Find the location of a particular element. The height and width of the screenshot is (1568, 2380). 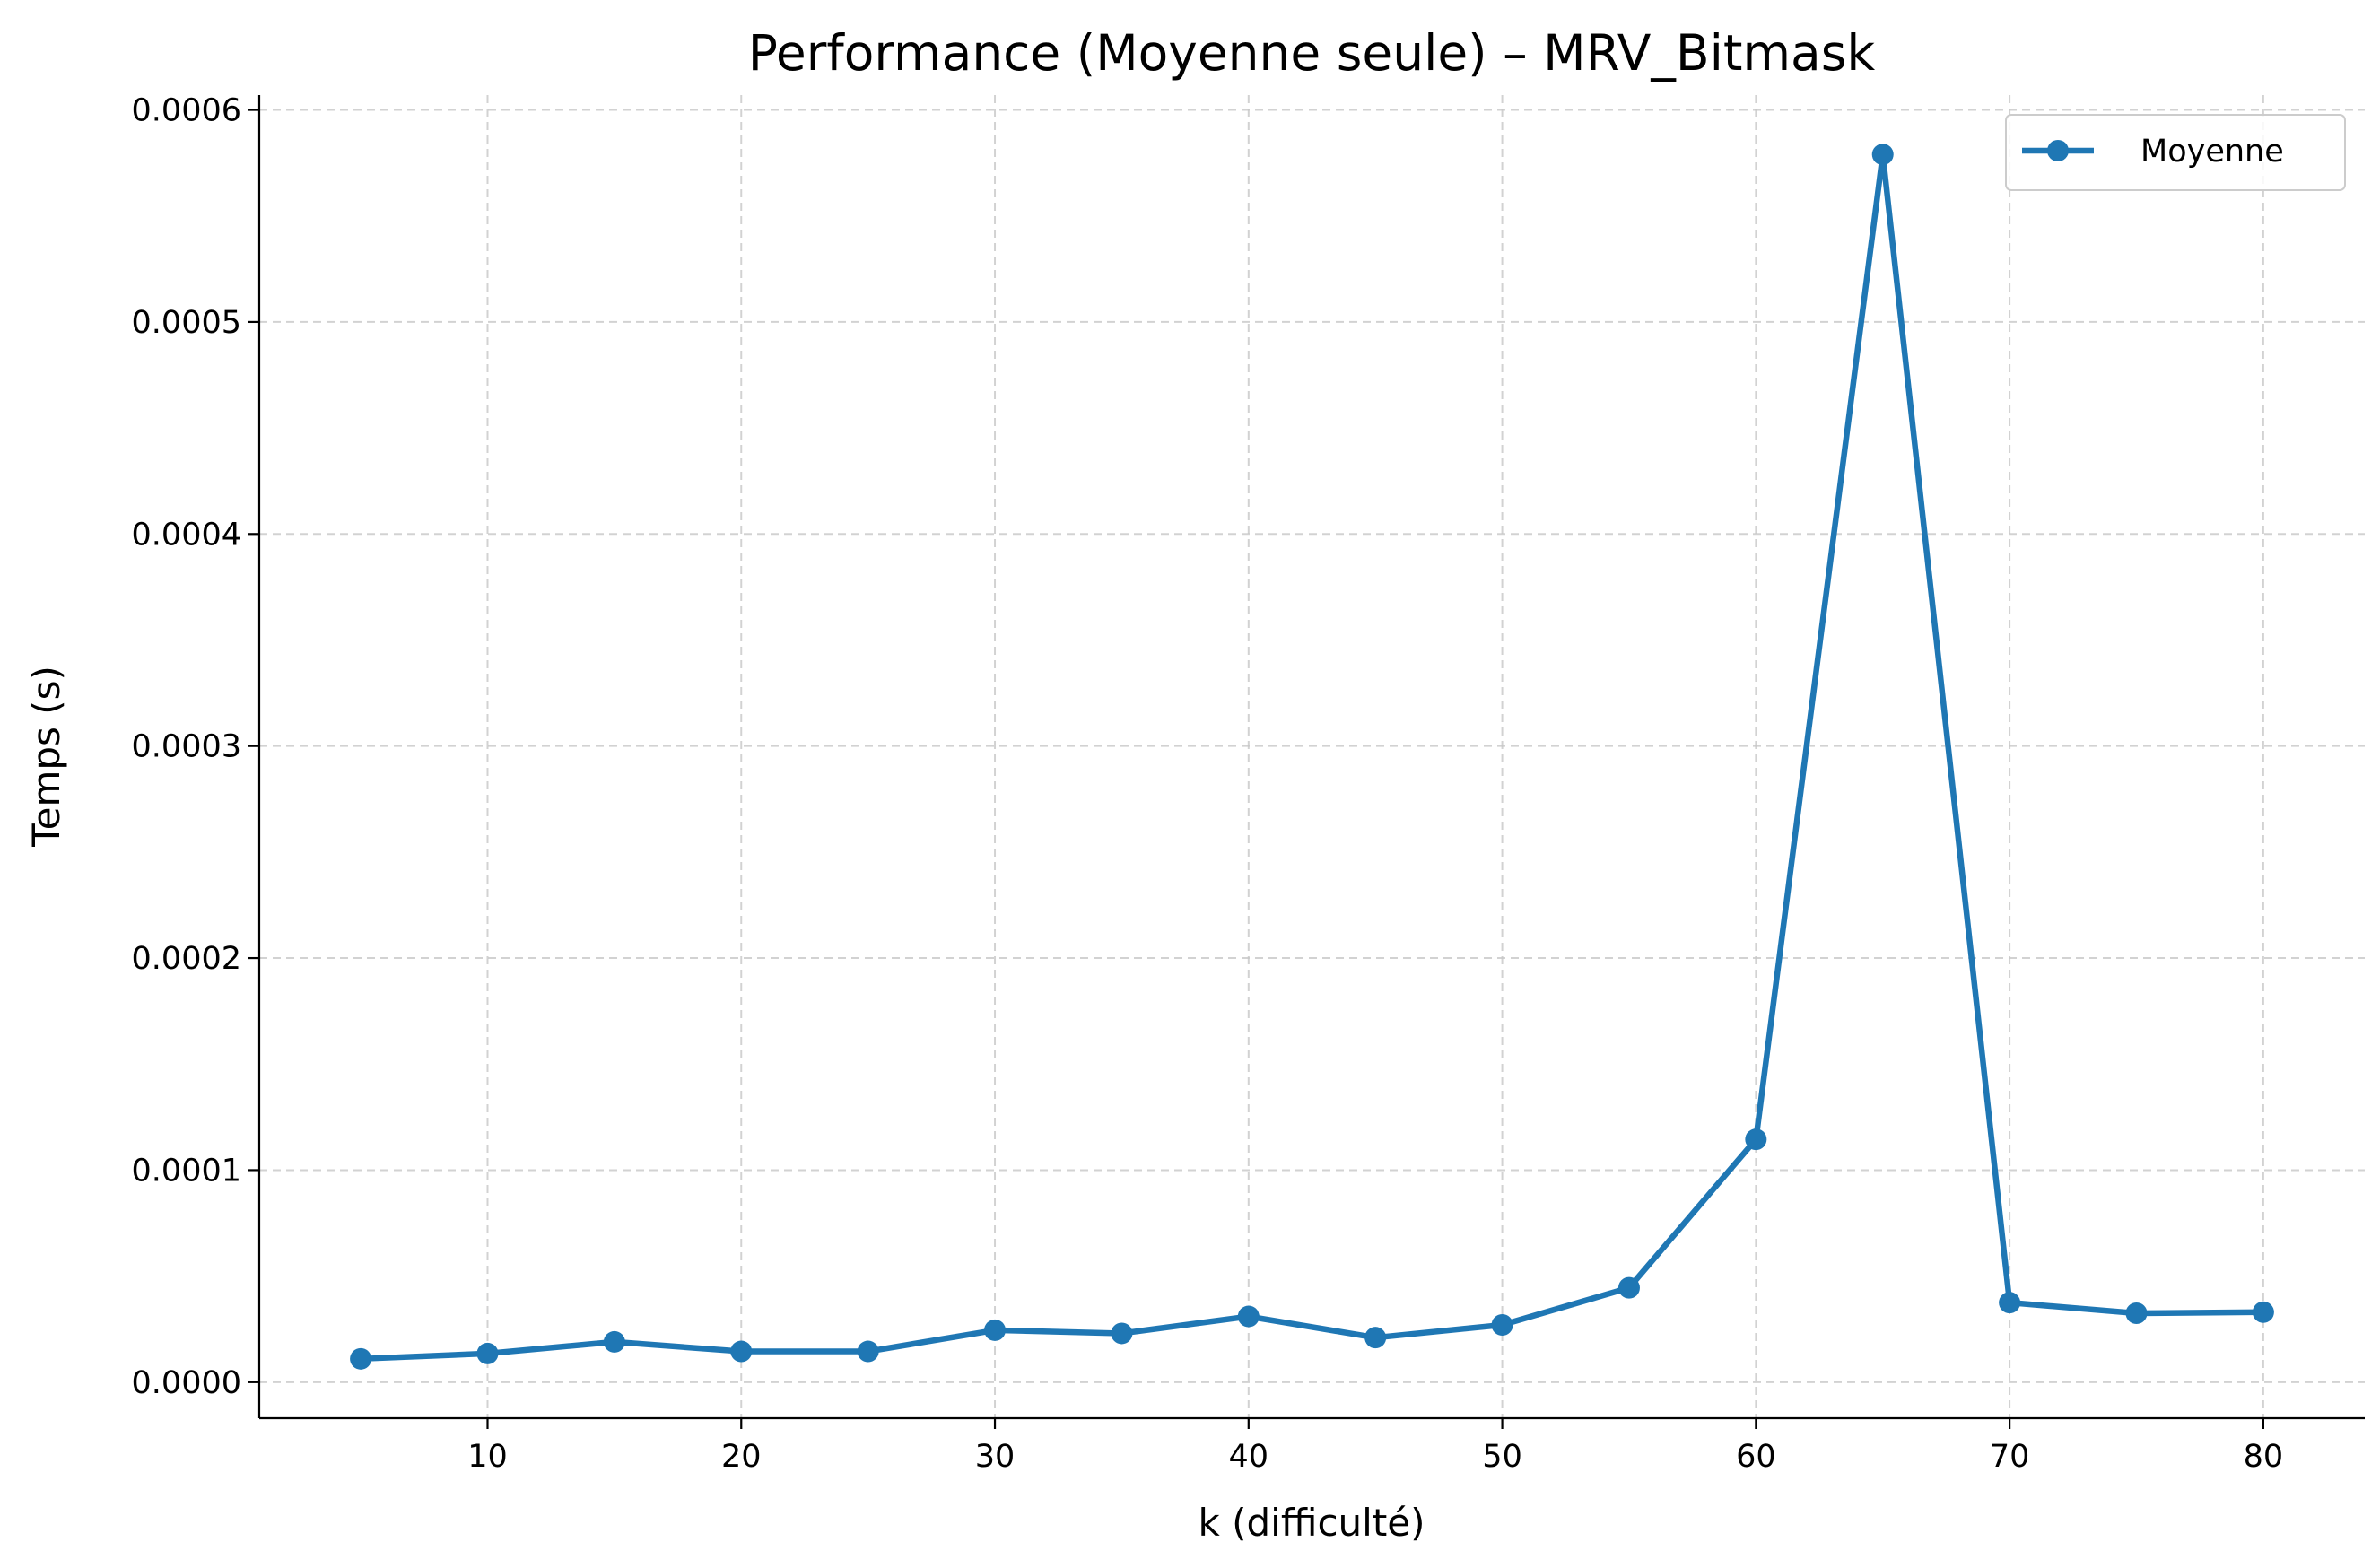

legend-box is located at coordinates (2175, 152).